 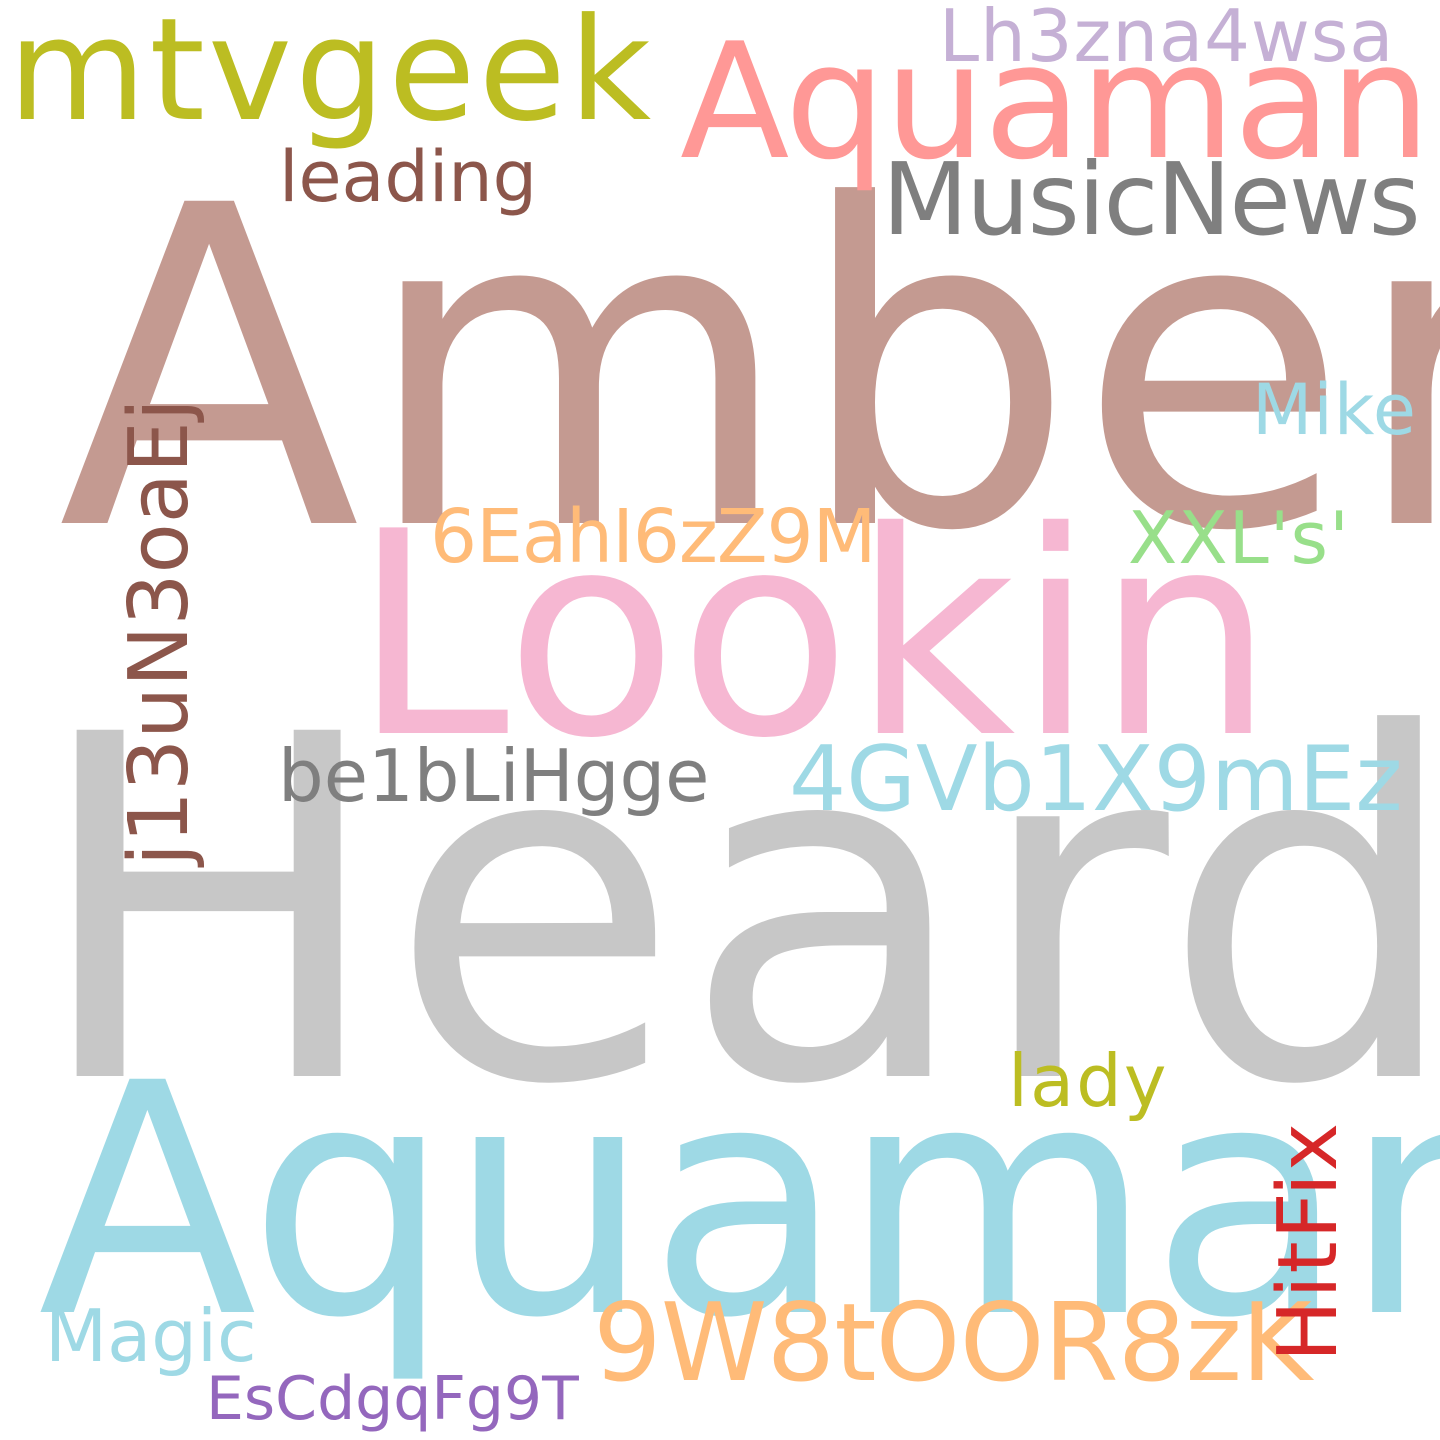 What do you see at coordinates (653, 537) in the screenshot?
I see `word-6eahi6zz9m: 6EahI6zZ9M` at bounding box center [653, 537].